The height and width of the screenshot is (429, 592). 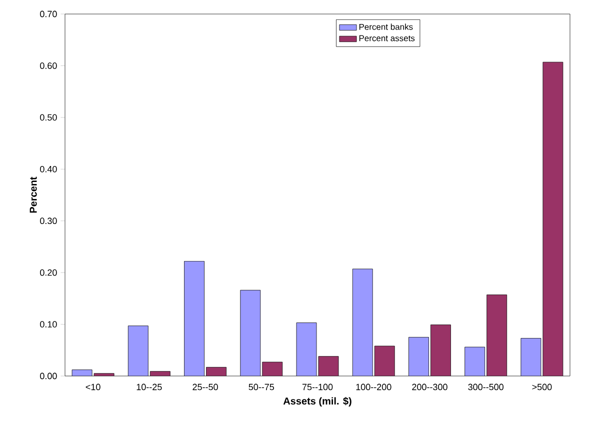 I want to click on x-tick-label: 25--50, so click(x=205, y=387).